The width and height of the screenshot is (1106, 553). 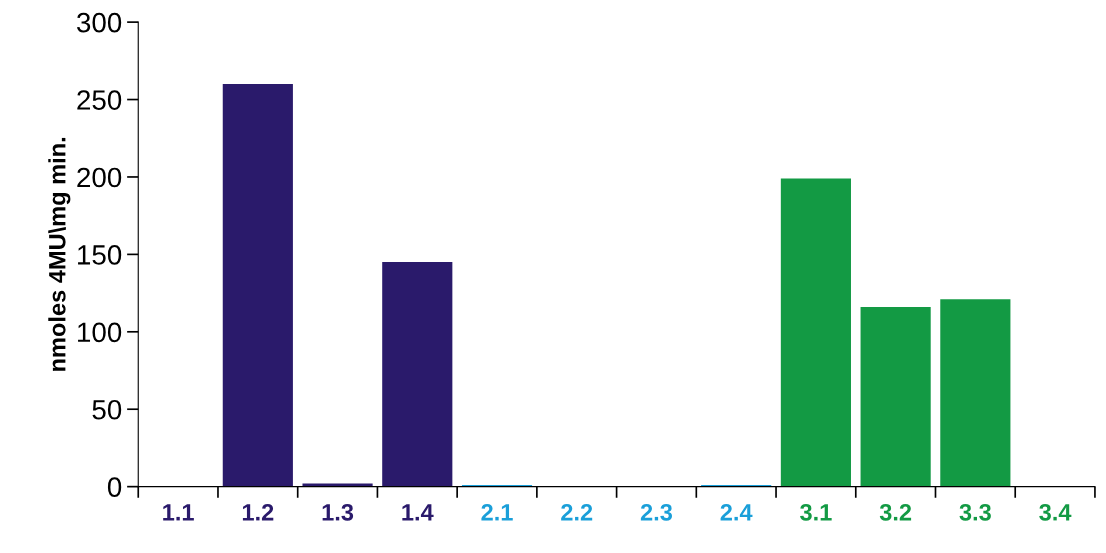 What do you see at coordinates (1055, 512) in the screenshot?
I see `x-tick-label: 3.4` at bounding box center [1055, 512].